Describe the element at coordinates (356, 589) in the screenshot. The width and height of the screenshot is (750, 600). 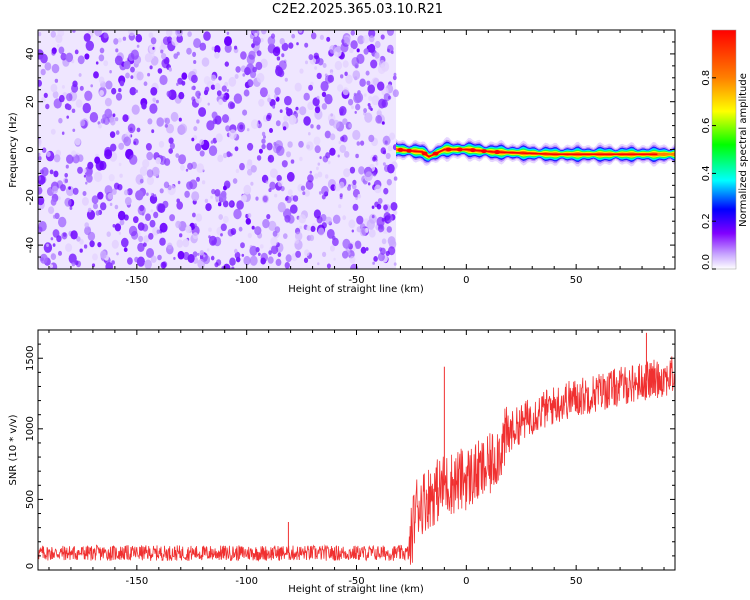
I see `snr-xlabel: Height of straight line (km)` at that location.